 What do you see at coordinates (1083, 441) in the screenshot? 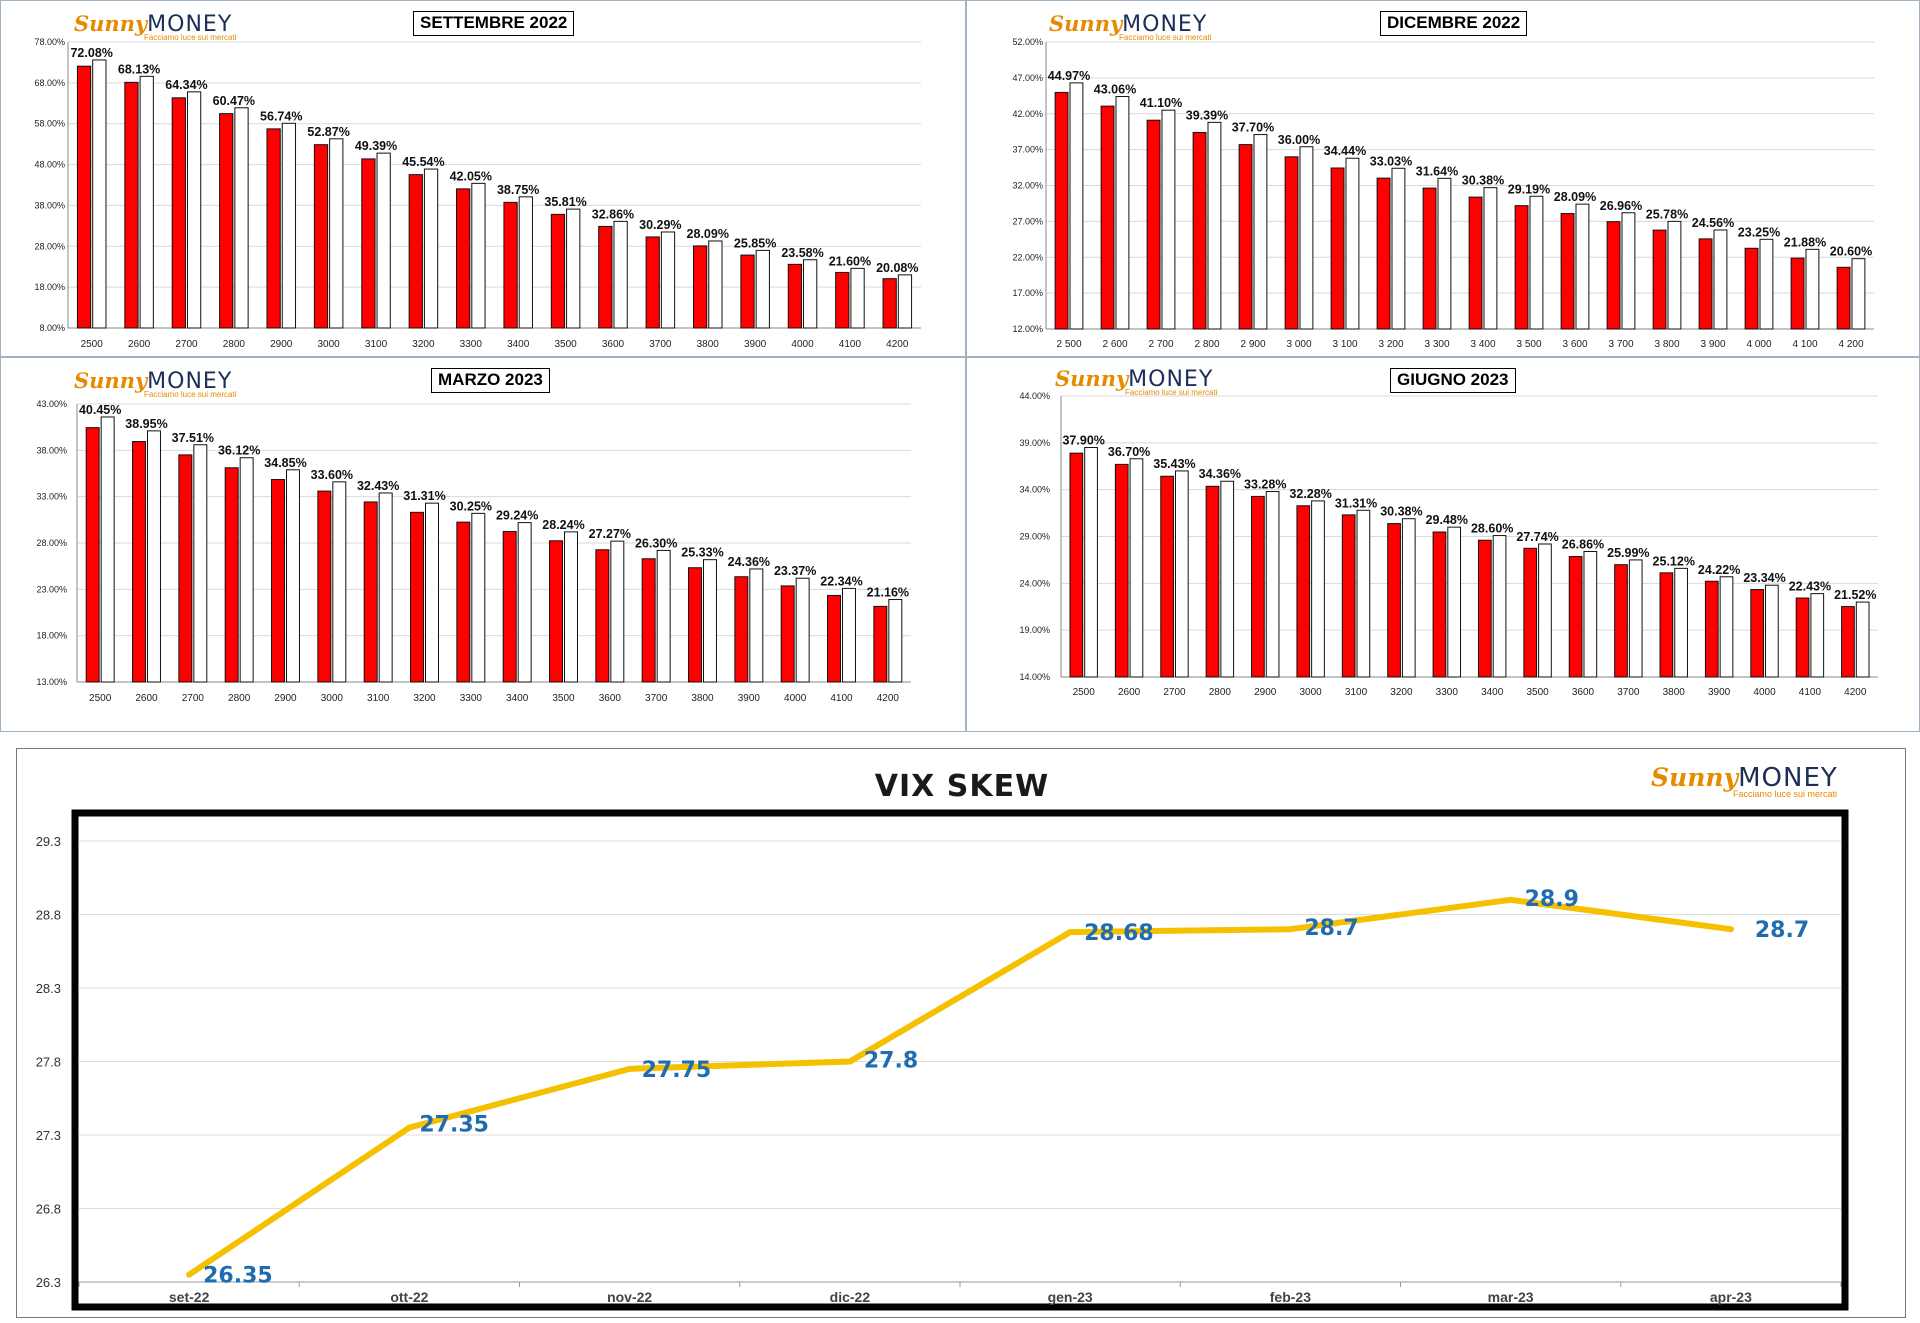
I see `data-label: 37.90%` at bounding box center [1083, 441].